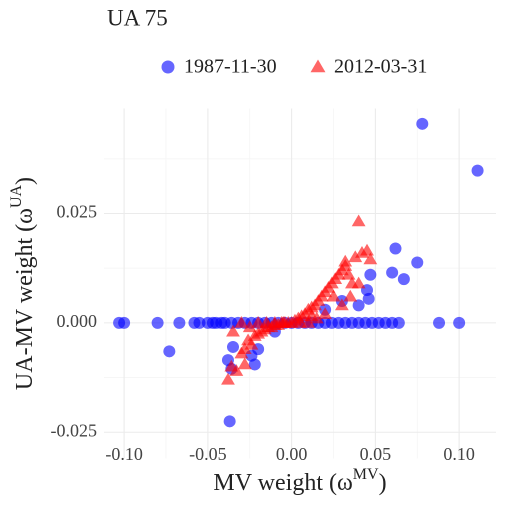  Describe the element at coordinates (230, 67) in the screenshot. I see `legend-label: 1987-11-30` at that location.